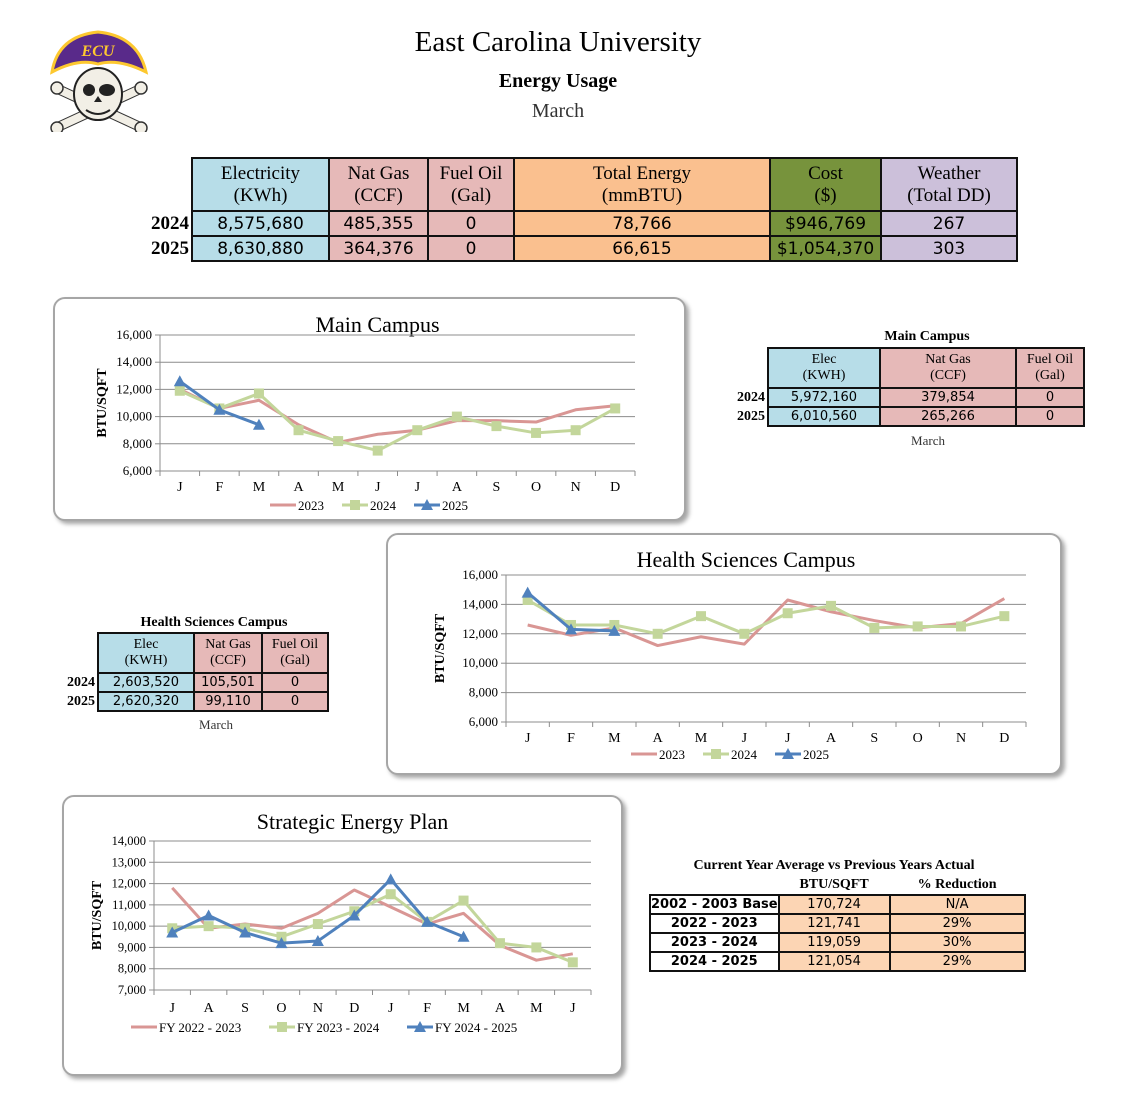 Image resolution: width=1128 pixels, height=1108 pixels. Describe the element at coordinates (378, 223) in the screenshot. I see `cell-natgas: 485,355` at that location.